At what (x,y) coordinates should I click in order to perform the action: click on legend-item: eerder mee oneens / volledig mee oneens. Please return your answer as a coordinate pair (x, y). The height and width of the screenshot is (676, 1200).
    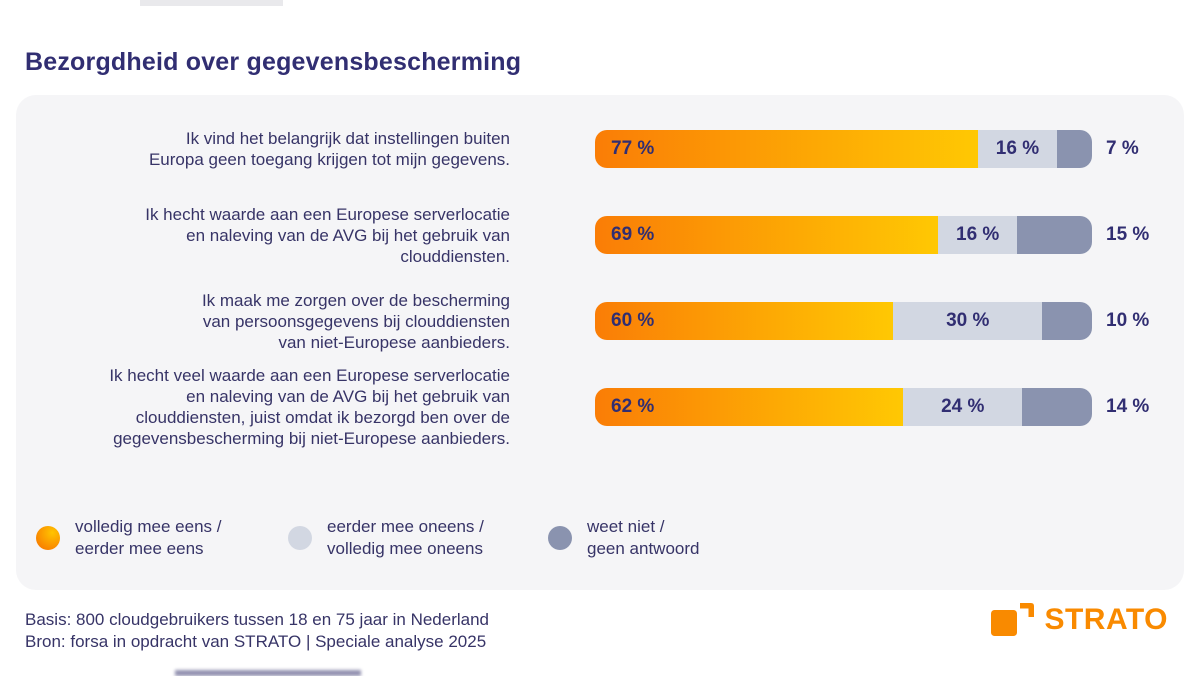
    Looking at the image, I should click on (418, 538).